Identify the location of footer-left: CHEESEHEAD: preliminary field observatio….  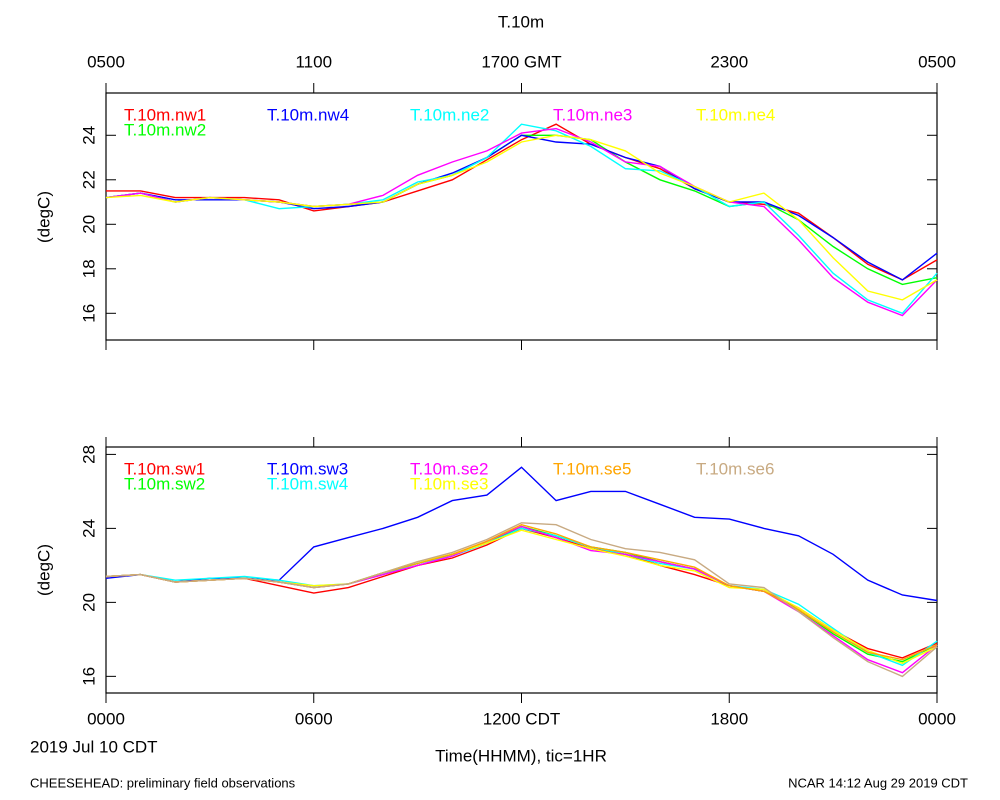
(163, 782).